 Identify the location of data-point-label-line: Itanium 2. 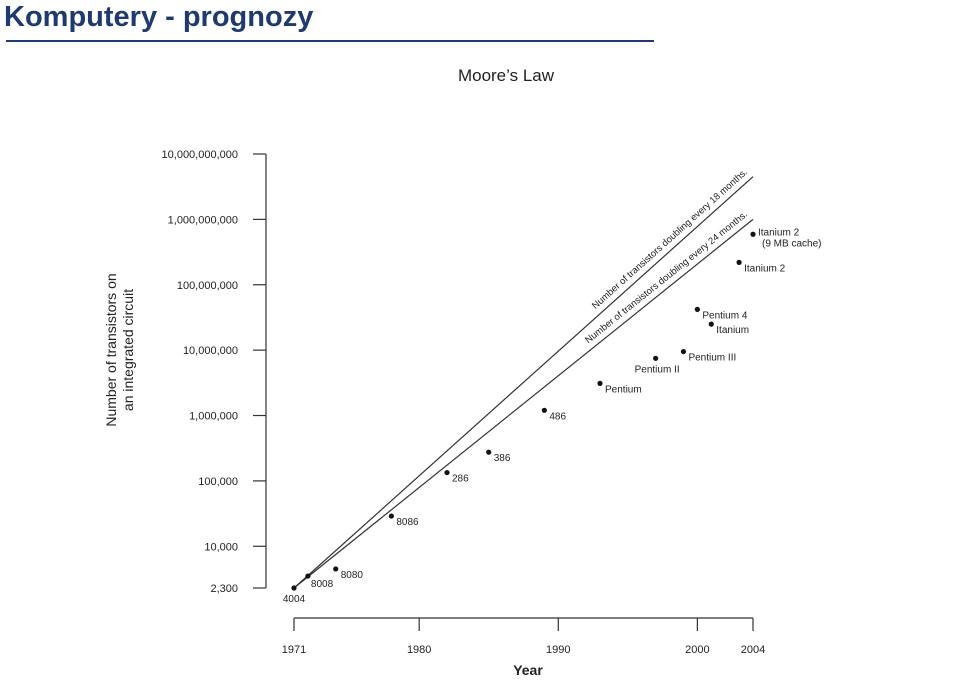
(779, 232).